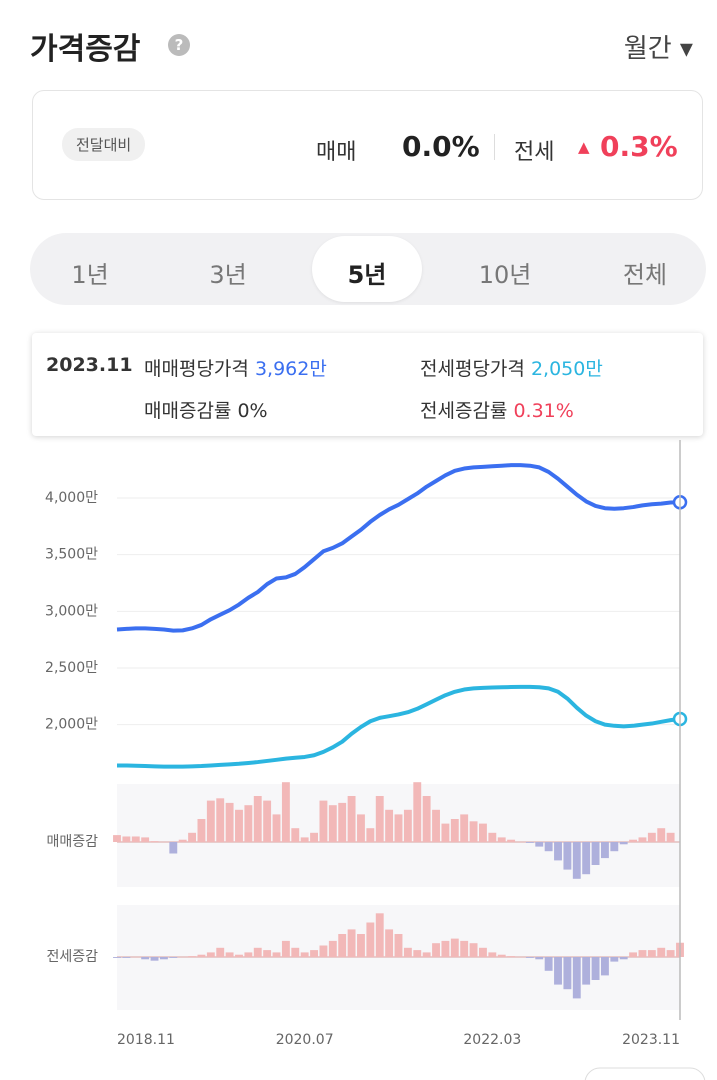 The height and width of the screenshot is (1080, 717). What do you see at coordinates (188, 411) in the screenshot?
I see `label: 매매증감률` at bounding box center [188, 411].